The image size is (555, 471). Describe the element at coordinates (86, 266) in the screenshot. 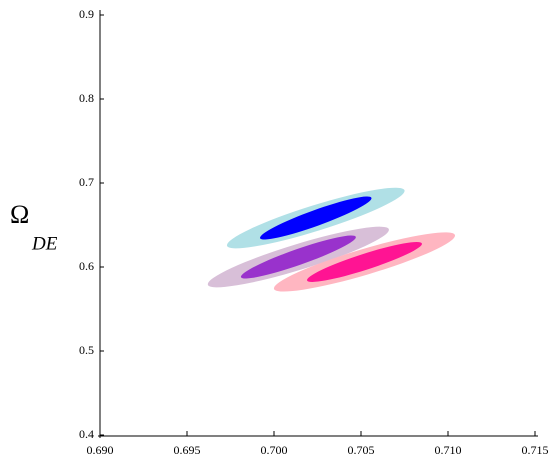

I see `y-tick-label: 0.6` at that location.